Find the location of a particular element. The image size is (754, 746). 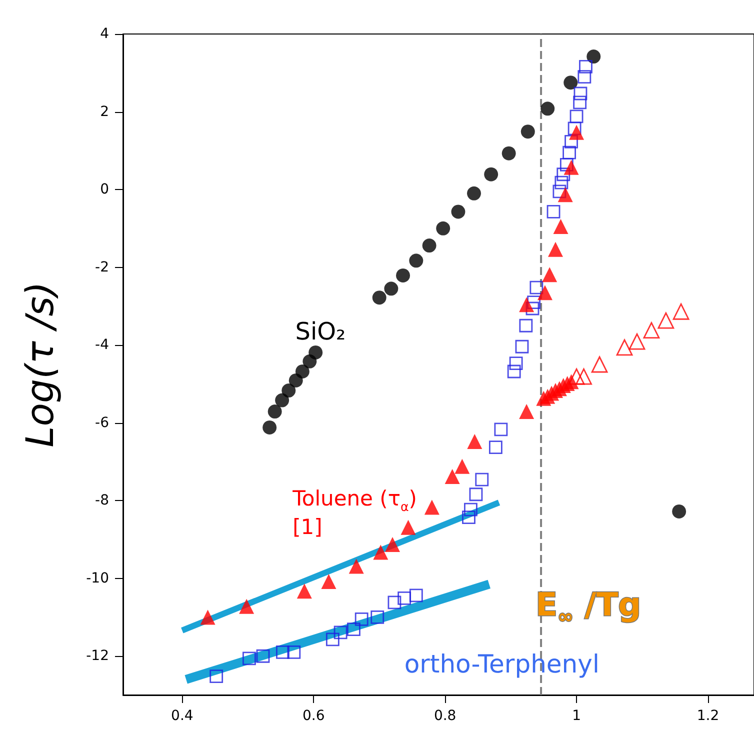

series-label: SiO₂ is located at coordinates (320, 331).